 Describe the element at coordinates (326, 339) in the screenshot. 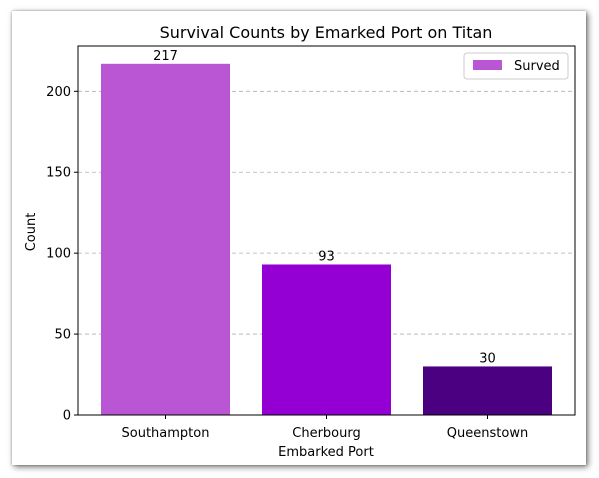

I see `bar-cherbourg` at that location.